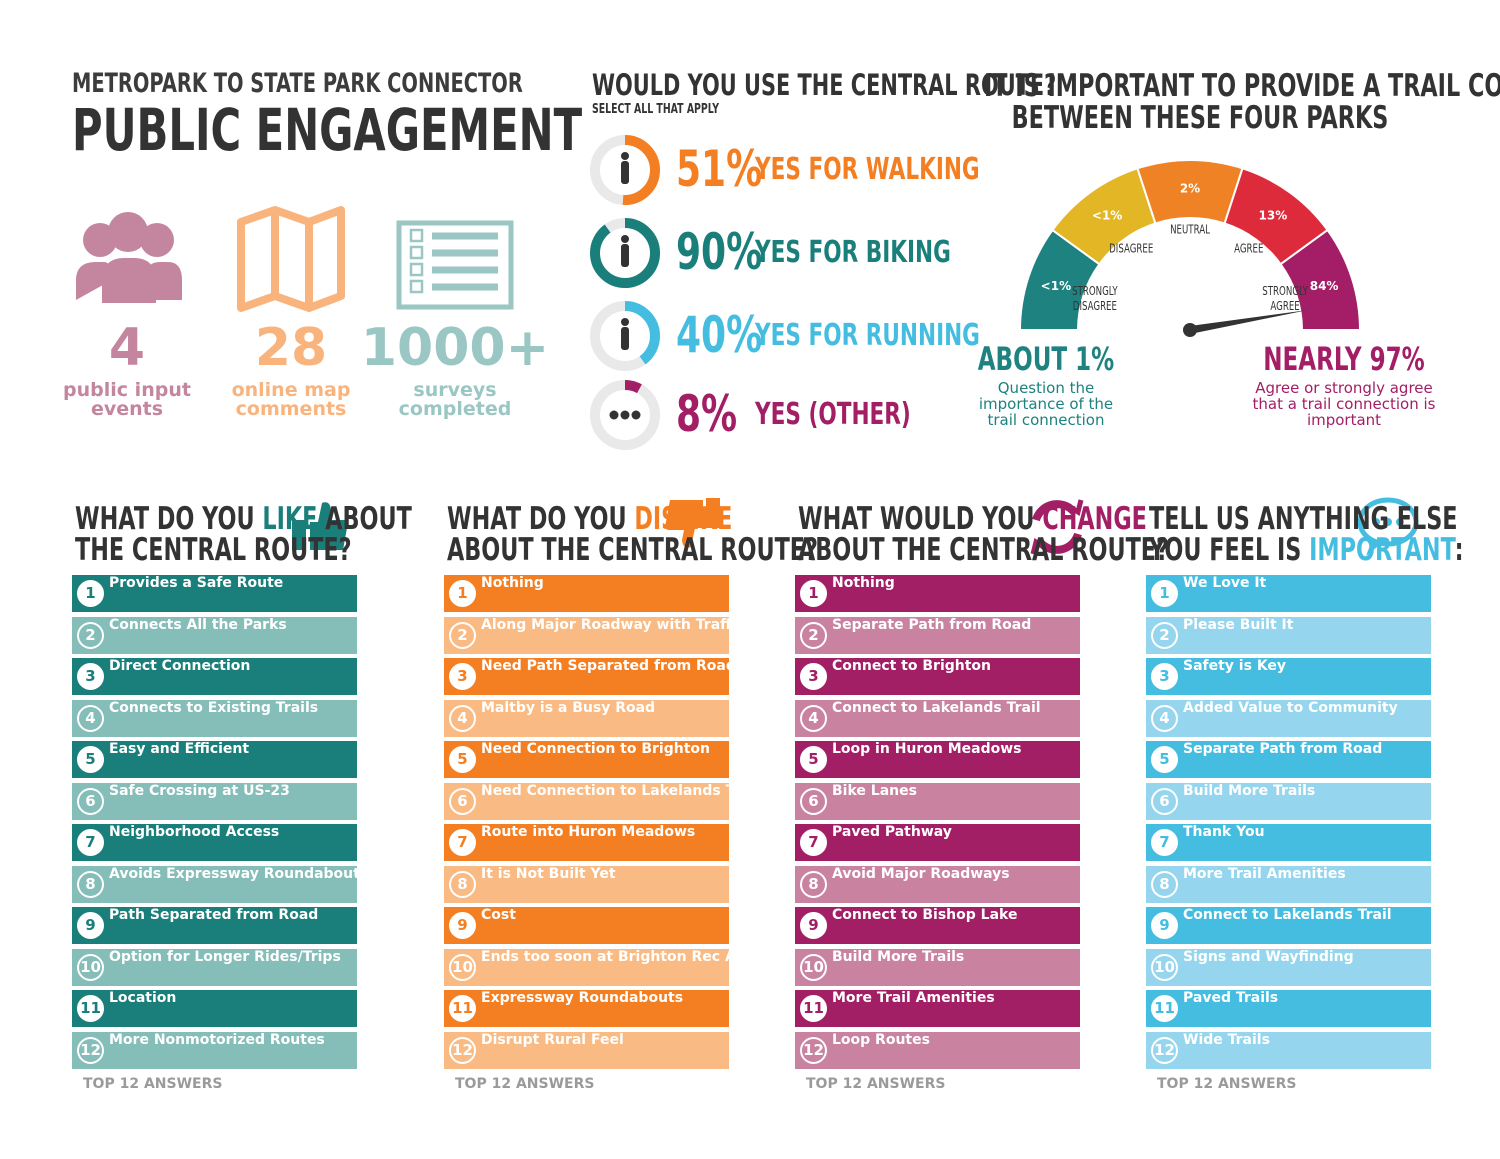  I want to click on summary-text: trail connection, so click(1046, 420).